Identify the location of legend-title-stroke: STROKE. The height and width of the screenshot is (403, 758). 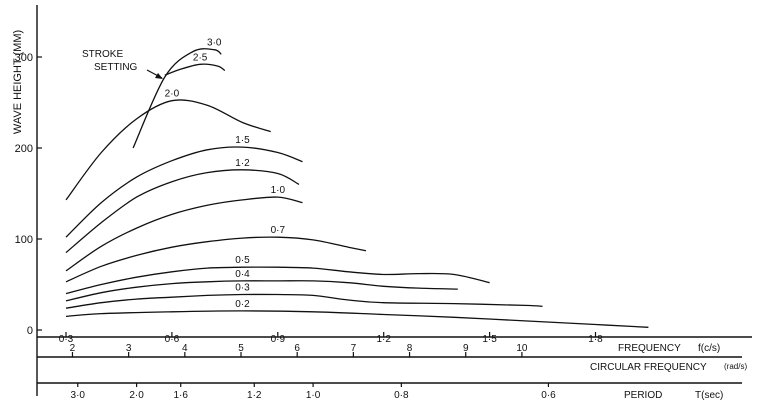
(102, 54).